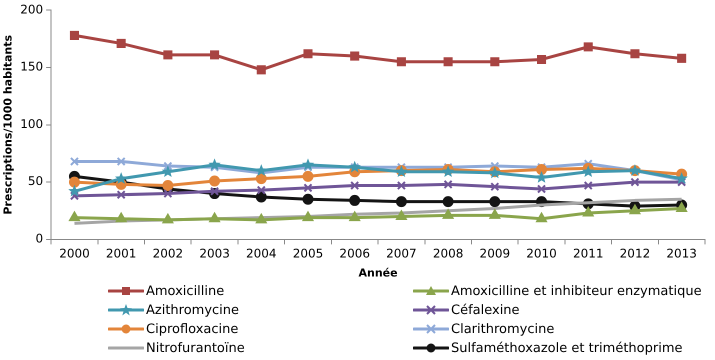  I want to click on x-axis-title: Année, so click(378, 273).